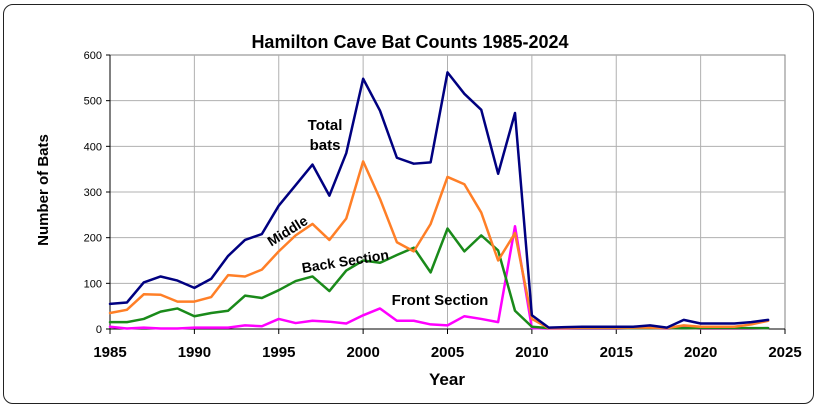 The width and height of the screenshot is (817, 407). I want to click on annotation-front-section: Front Section, so click(440, 300).